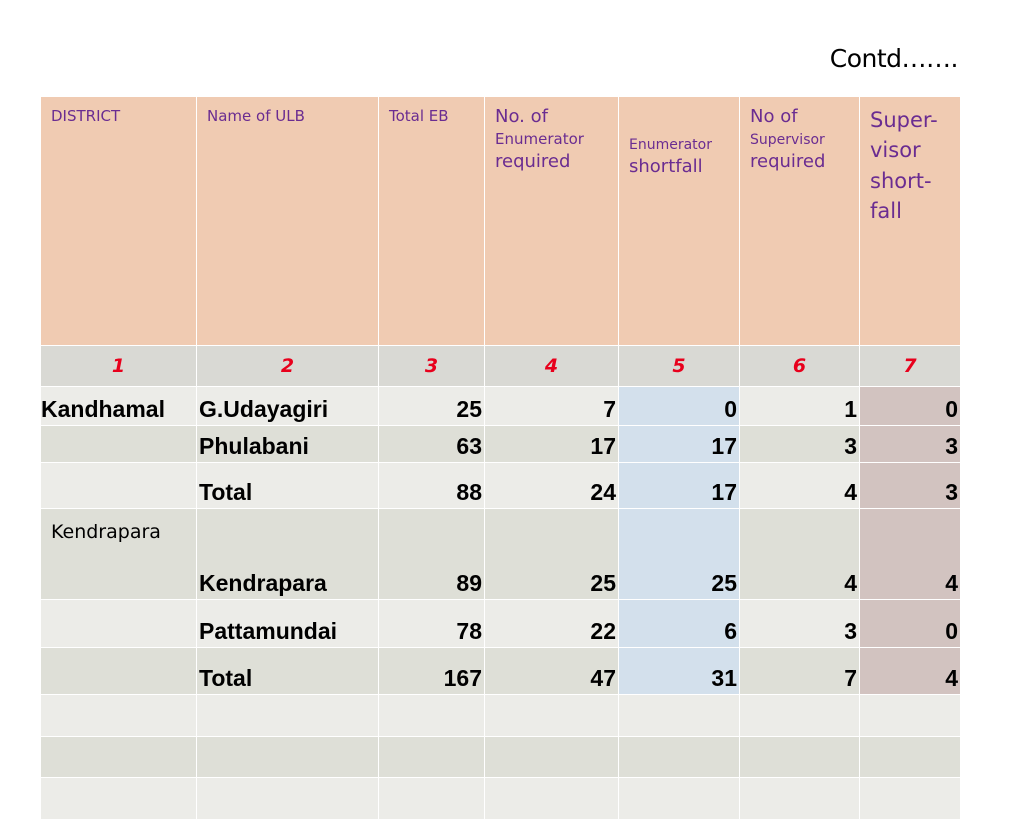 The image size is (1024, 820). Describe the element at coordinates (551, 623) in the screenshot. I see `enumerator-required-cell: 22` at that location.